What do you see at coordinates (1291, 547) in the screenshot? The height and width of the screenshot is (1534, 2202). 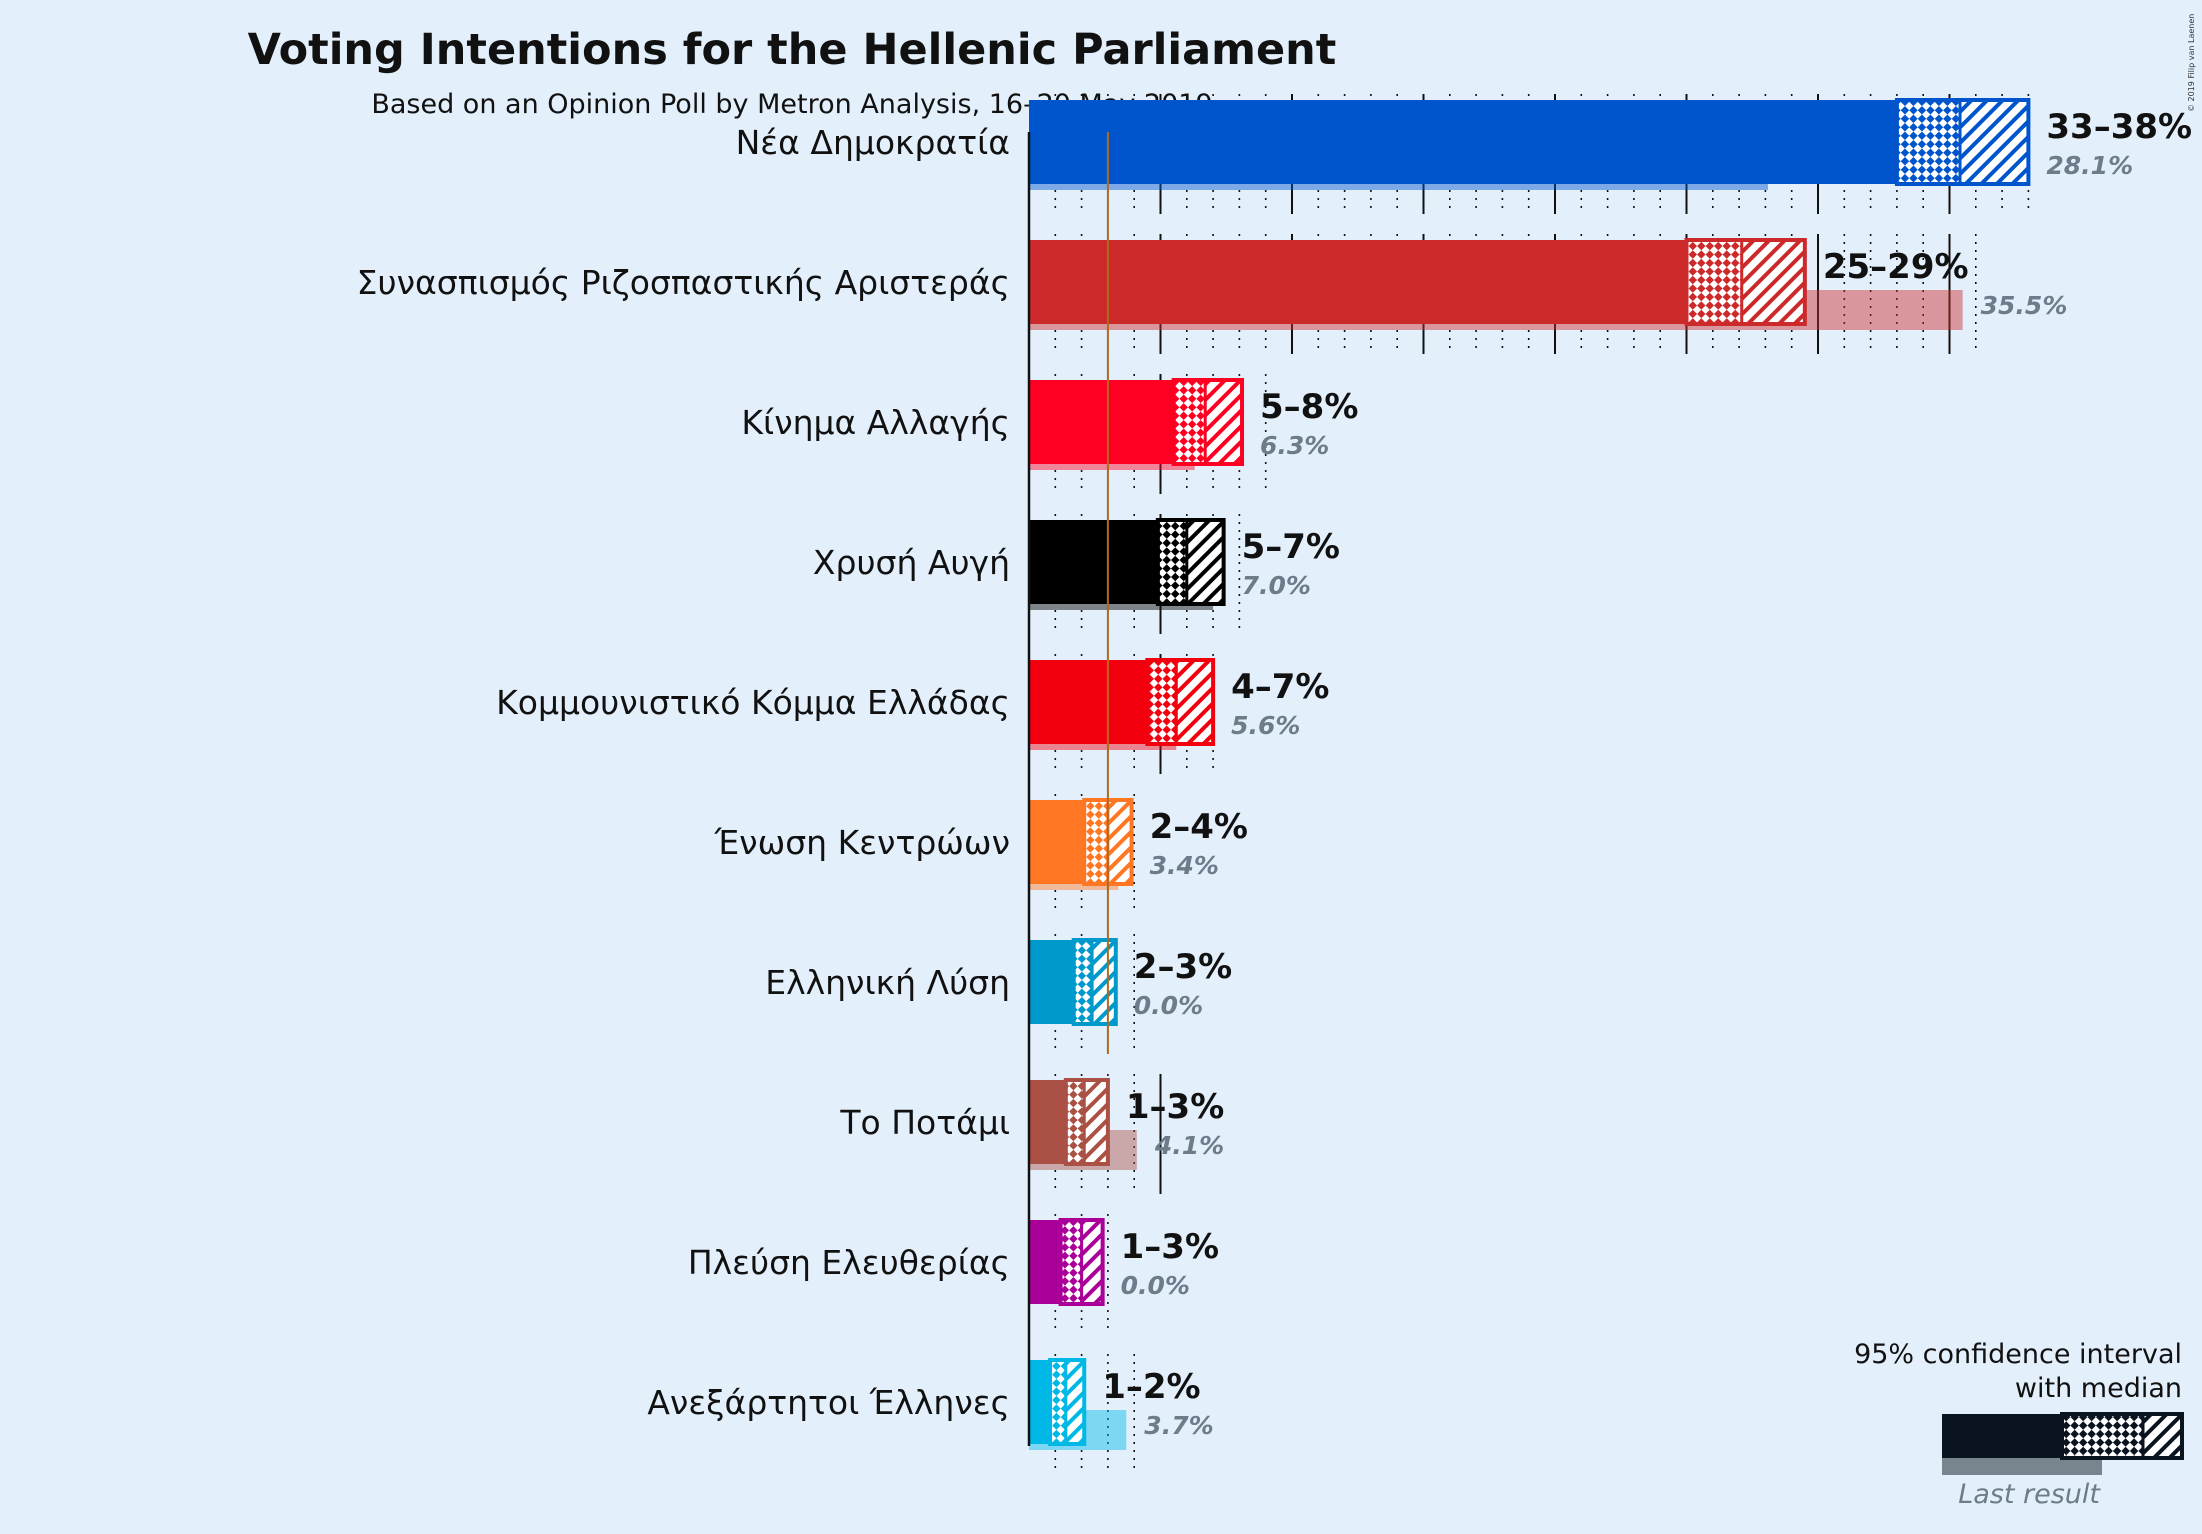 I see `range-label: 5–7%` at bounding box center [1291, 547].